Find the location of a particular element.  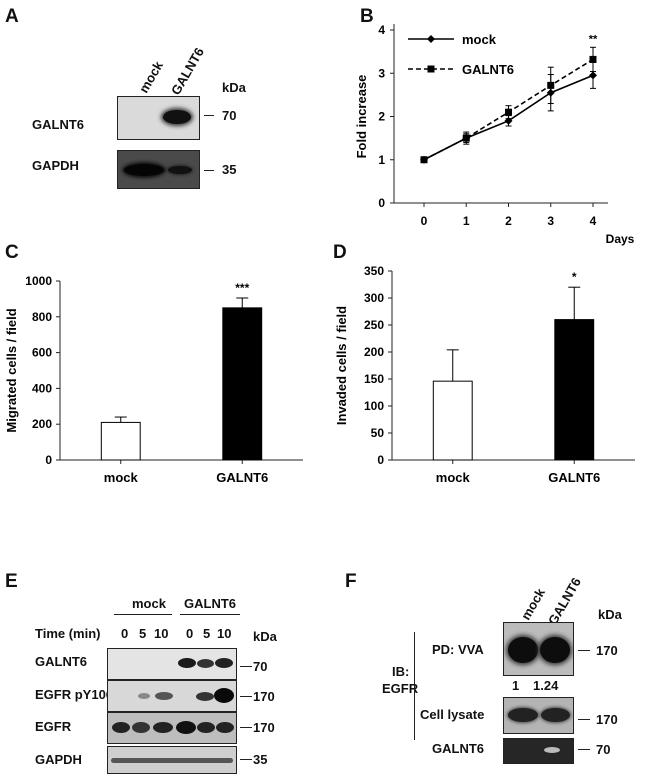

y-tick-label: 300 is located at coordinates (374, 298).